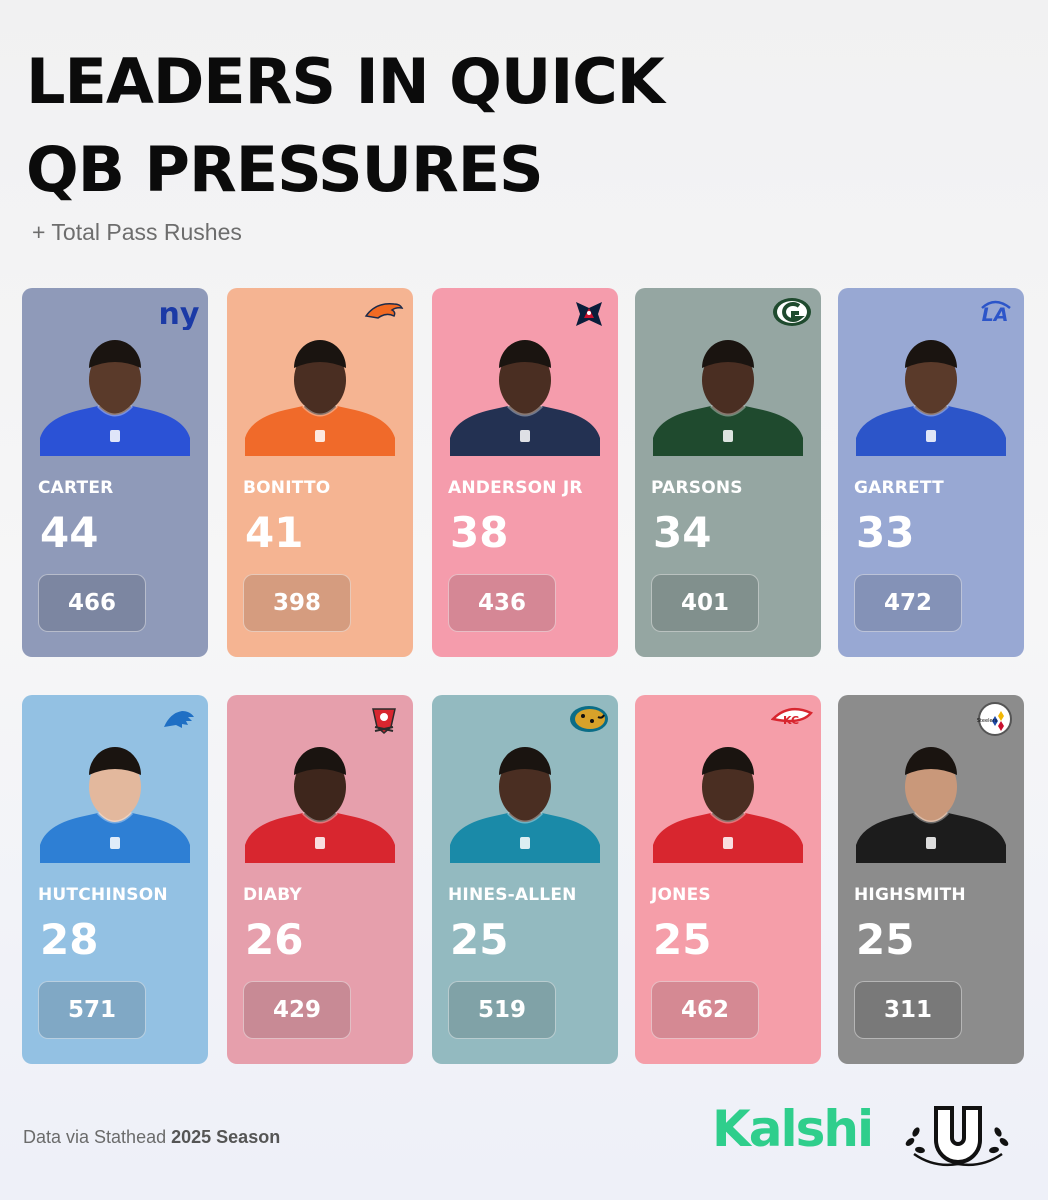 This screenshot has height=1200, width=1048. Describe the element at coordinates (908, 1010) in the screenshot. I see `pass-rushes-badge: 311` at that location.